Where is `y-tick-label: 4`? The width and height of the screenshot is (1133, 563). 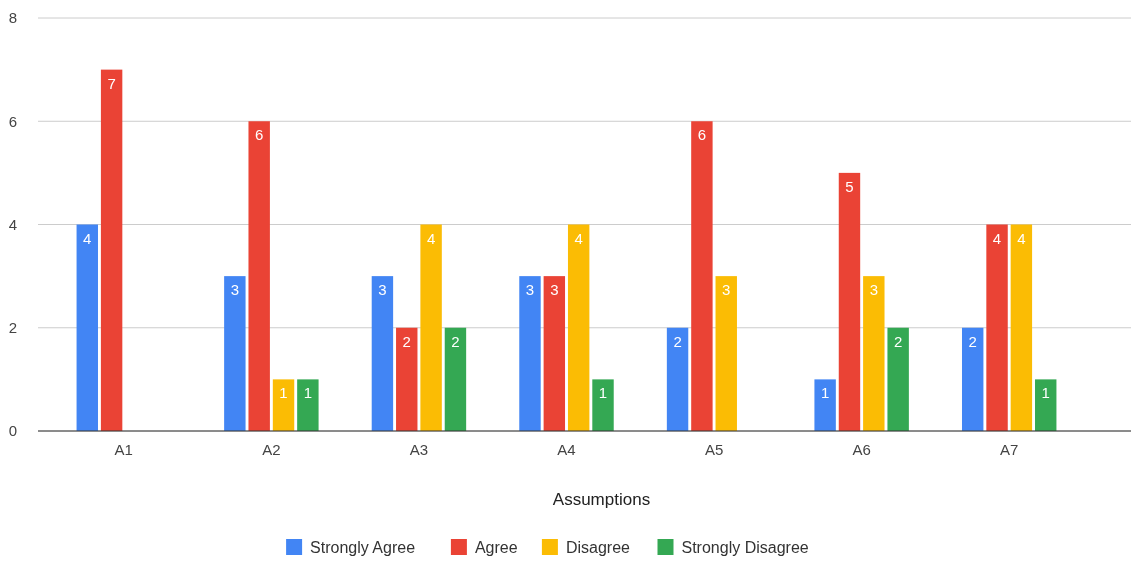 y-tick-label: 4 is located at coordinates (13, 224).